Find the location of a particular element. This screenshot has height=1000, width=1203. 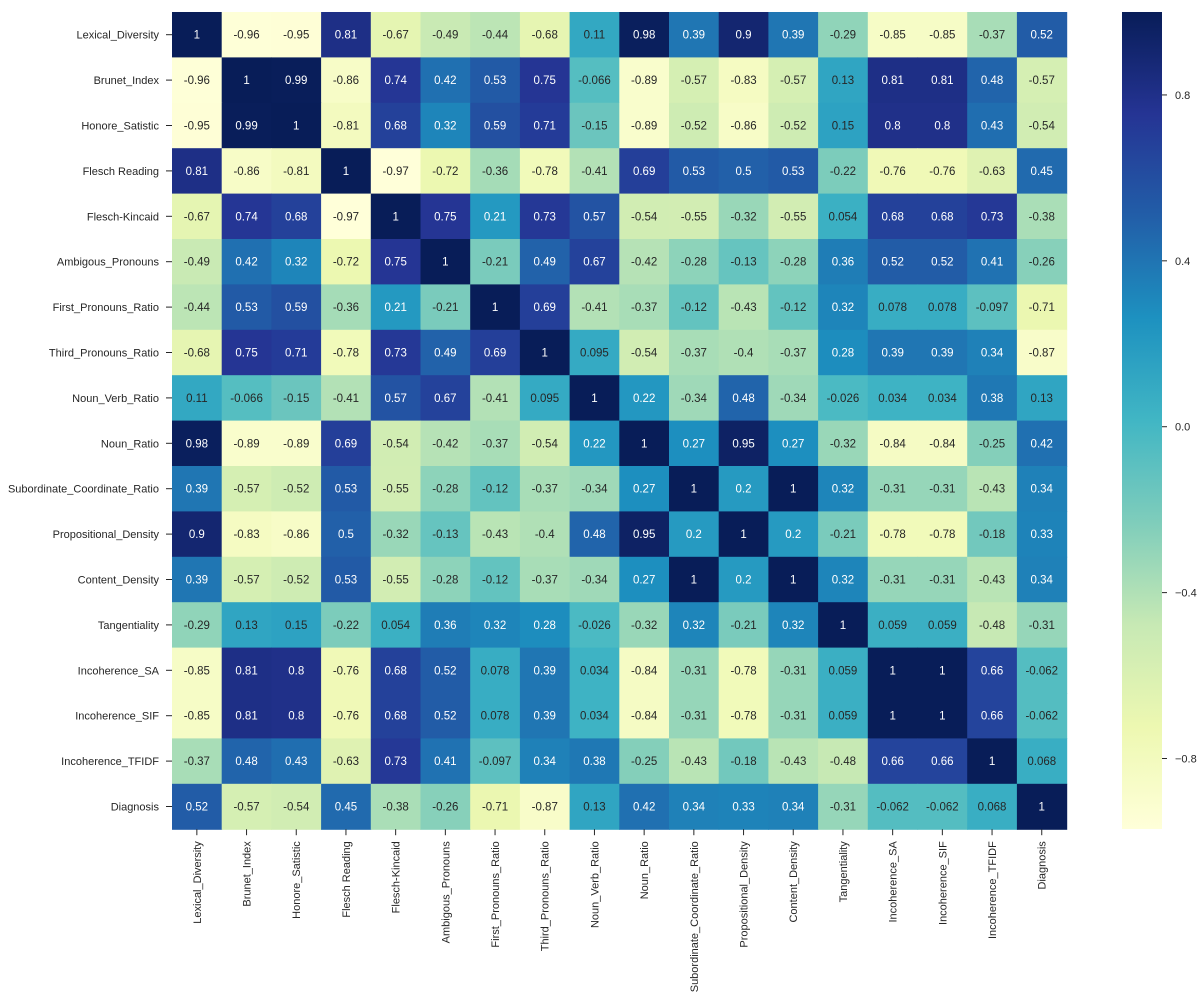

cell-value-label: 0.53 is located at coordinates (346, 490).